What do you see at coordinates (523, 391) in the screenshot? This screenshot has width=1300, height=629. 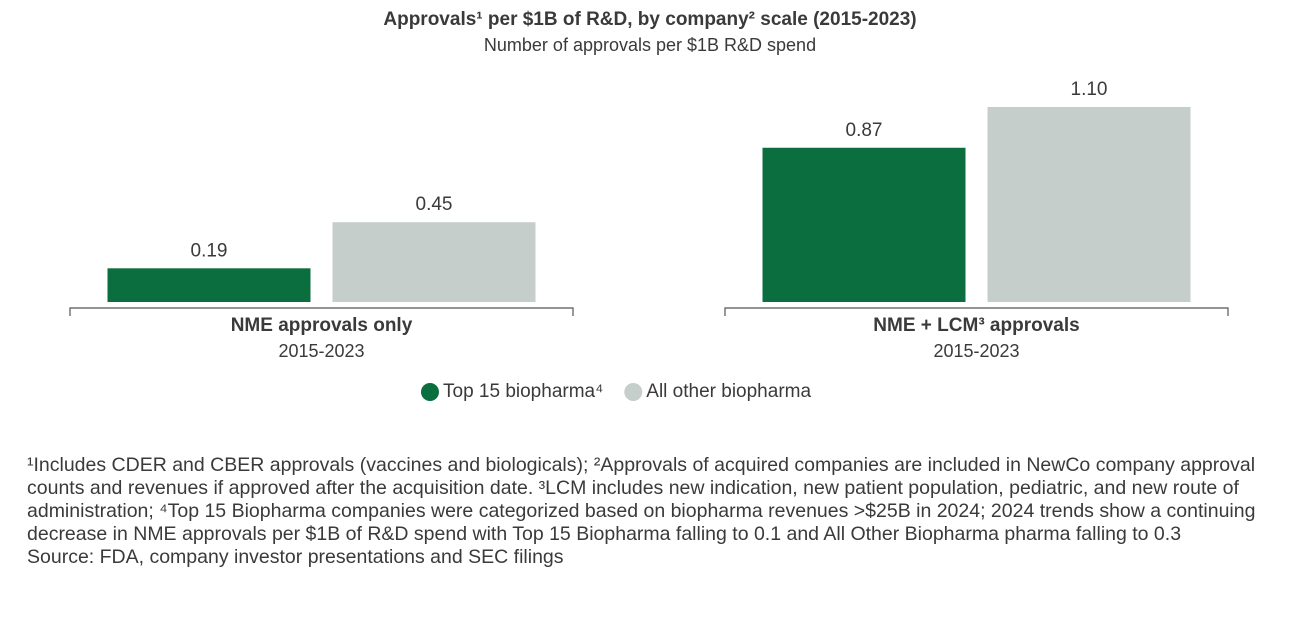 I see `legend-label: Top 15 biopharma⁴` at bounding box center [523, 391].